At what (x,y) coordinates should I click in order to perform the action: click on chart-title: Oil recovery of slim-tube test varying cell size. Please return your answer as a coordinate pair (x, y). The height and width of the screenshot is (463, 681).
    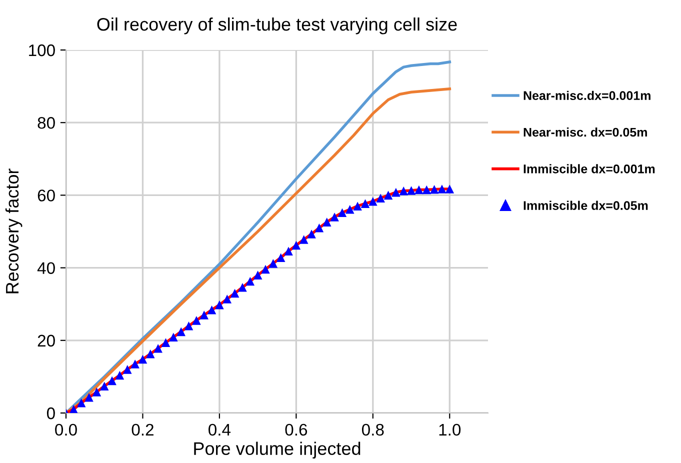
    Looking at the image, I should click on (277, 25).